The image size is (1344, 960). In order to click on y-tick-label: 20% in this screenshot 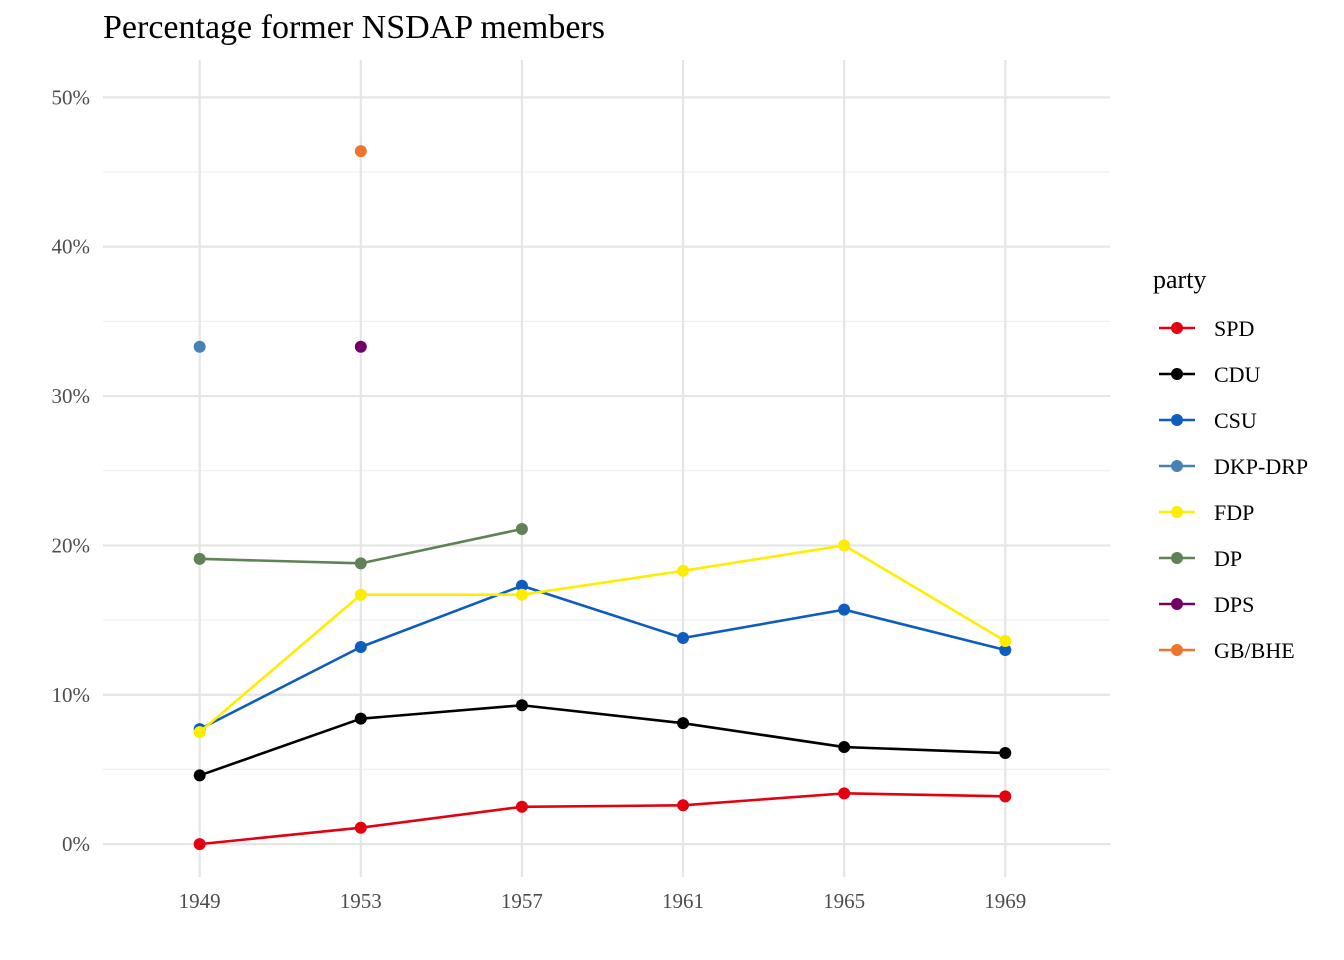, I will do `click(71, 545)`.